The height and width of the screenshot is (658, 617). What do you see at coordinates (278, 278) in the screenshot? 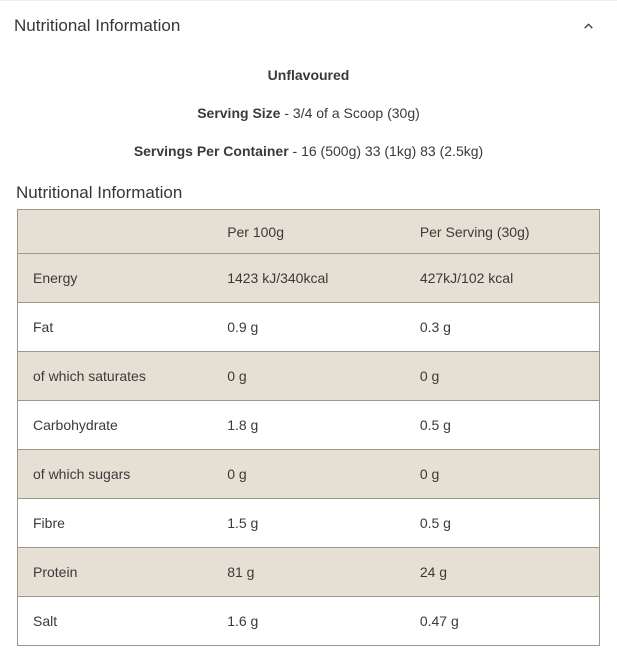
I see `row-per-100g: 1423 kJ/340kcal` at bounding box center [278, 278].